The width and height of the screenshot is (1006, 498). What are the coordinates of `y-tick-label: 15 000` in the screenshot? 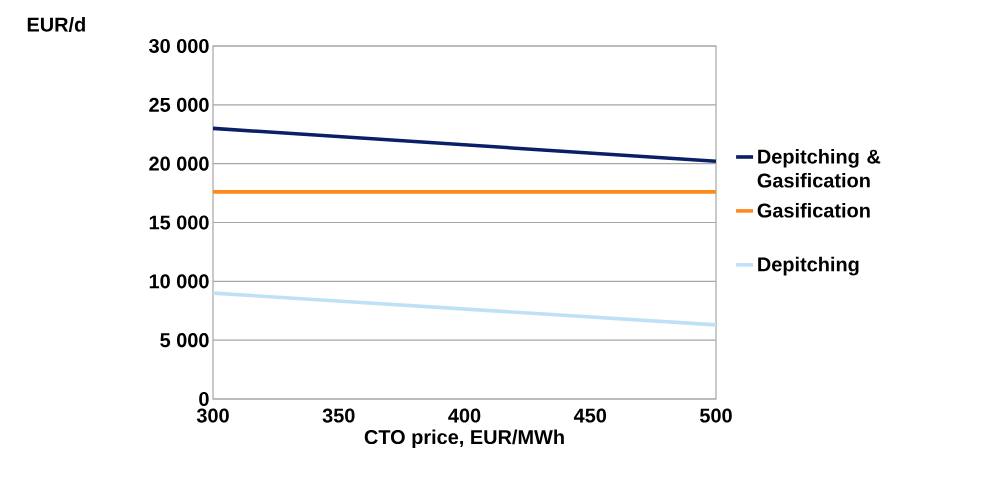 It's located at (179, 222).